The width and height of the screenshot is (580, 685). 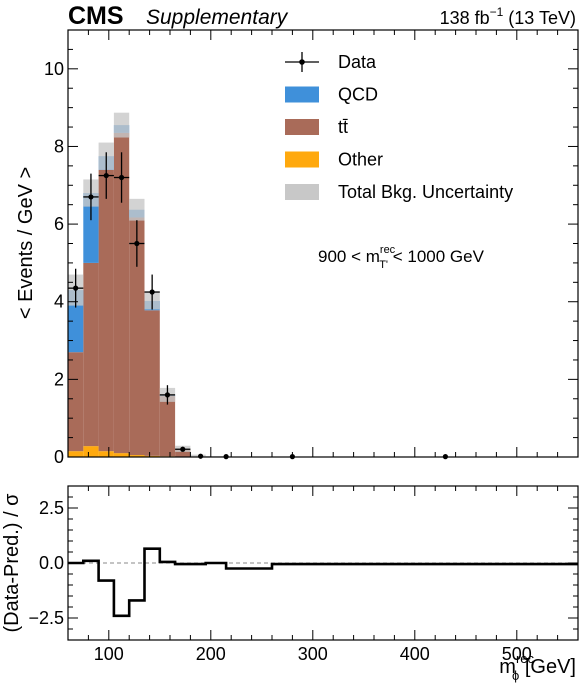 I want to click on y-tick-label: 6, so click(x=59, y=224).